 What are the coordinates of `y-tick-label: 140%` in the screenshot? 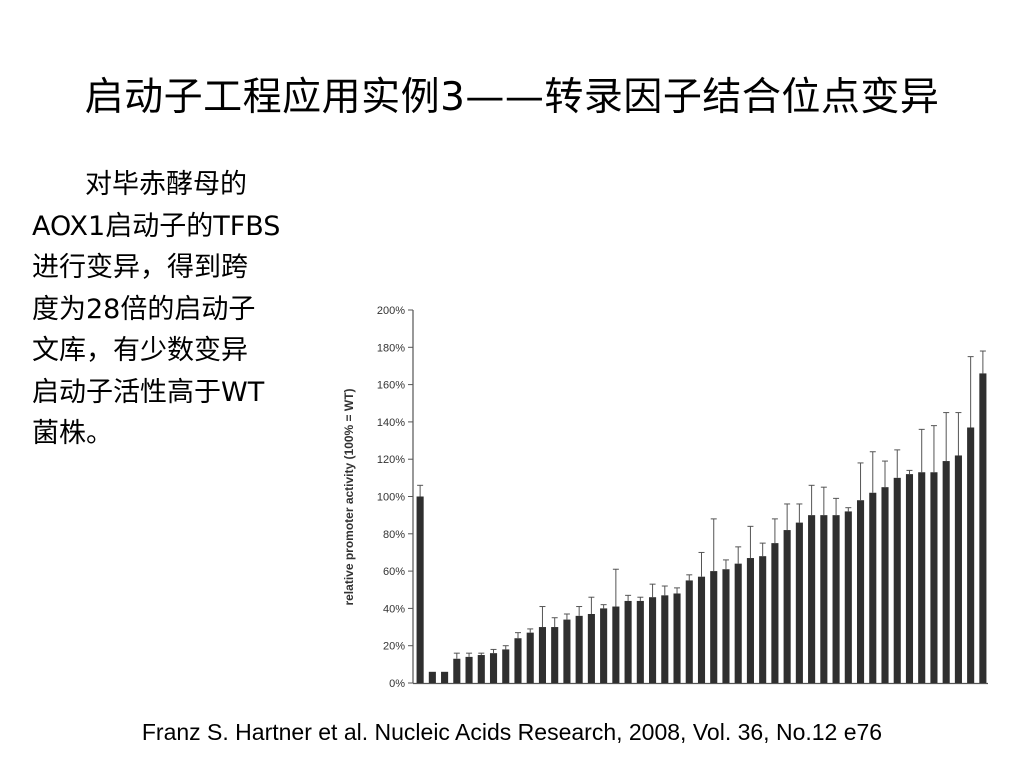 It's located at (391, 423).